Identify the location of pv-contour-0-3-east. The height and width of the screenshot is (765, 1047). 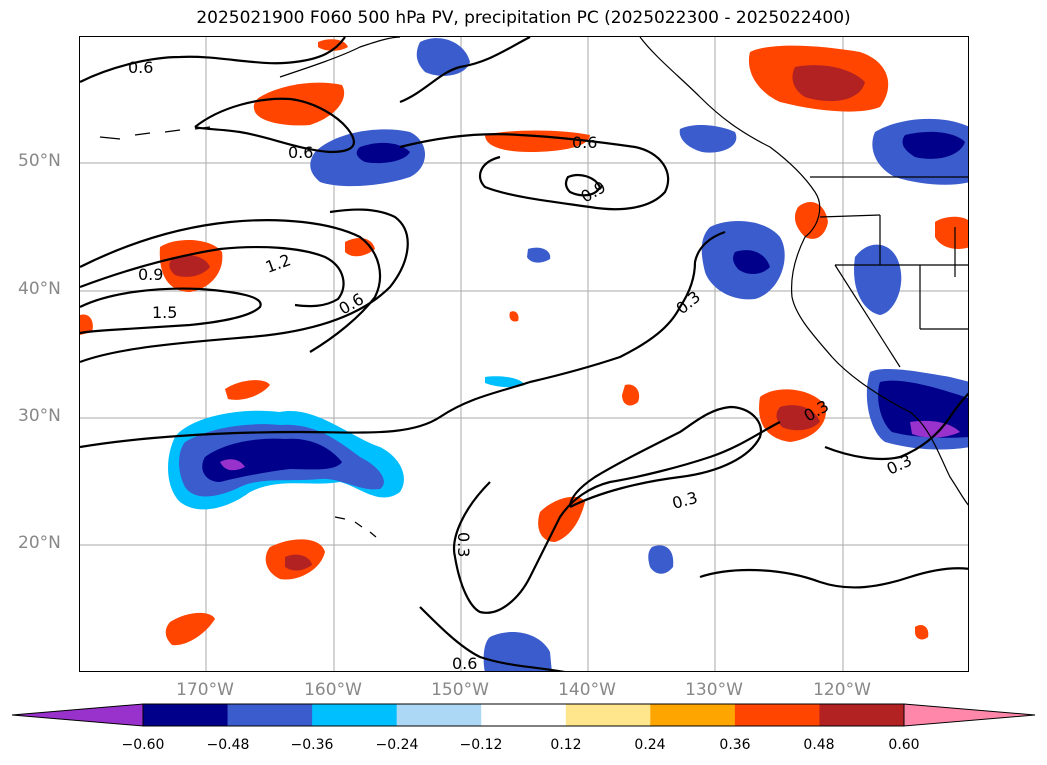
(833, 578).